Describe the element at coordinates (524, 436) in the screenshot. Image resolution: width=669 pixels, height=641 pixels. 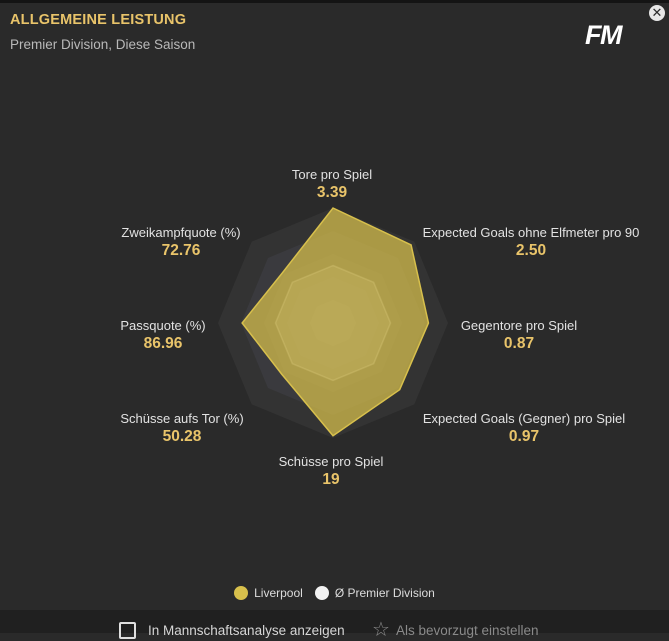
I see `axis-value-4: 0.97` at that location.